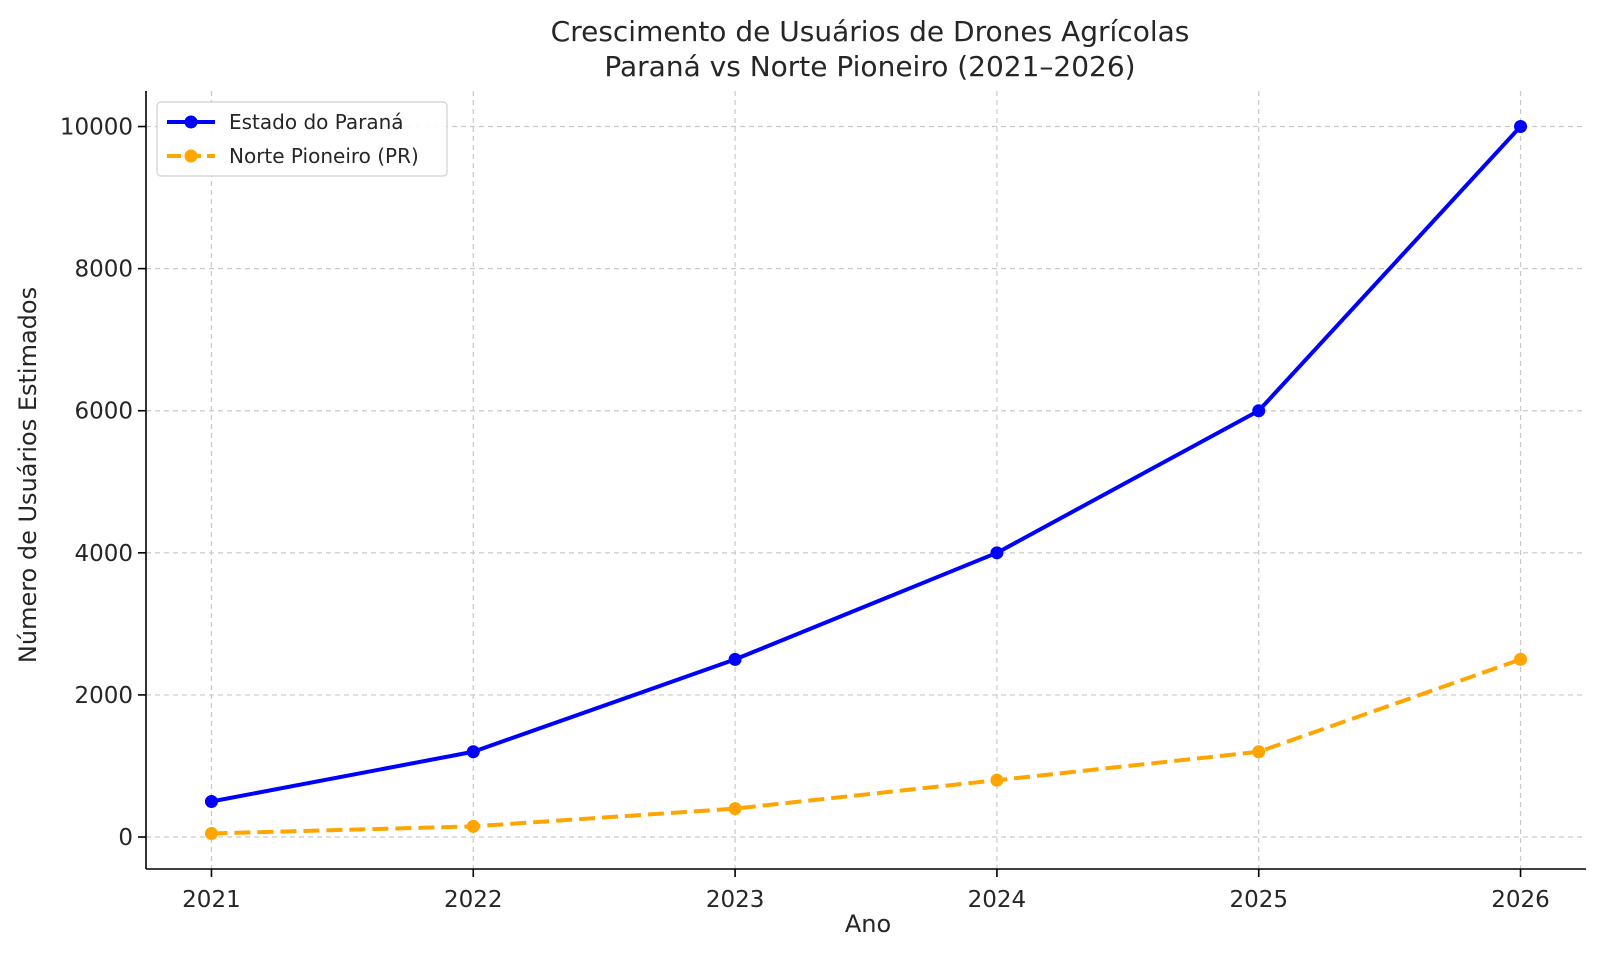 This screenshot has width=1600, height=954. What do you see at coordinates (997, 900) in the screenshot?
I see `x-tick-label: 2024` at bounding box center [997, 900].